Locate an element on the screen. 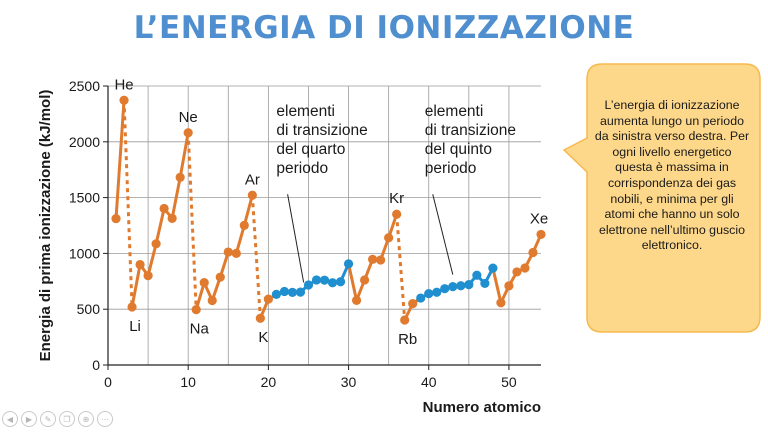 The height and width of the screenshot is (432, 768). y-tick-label: 2500 is located at coordinates (84, 86).